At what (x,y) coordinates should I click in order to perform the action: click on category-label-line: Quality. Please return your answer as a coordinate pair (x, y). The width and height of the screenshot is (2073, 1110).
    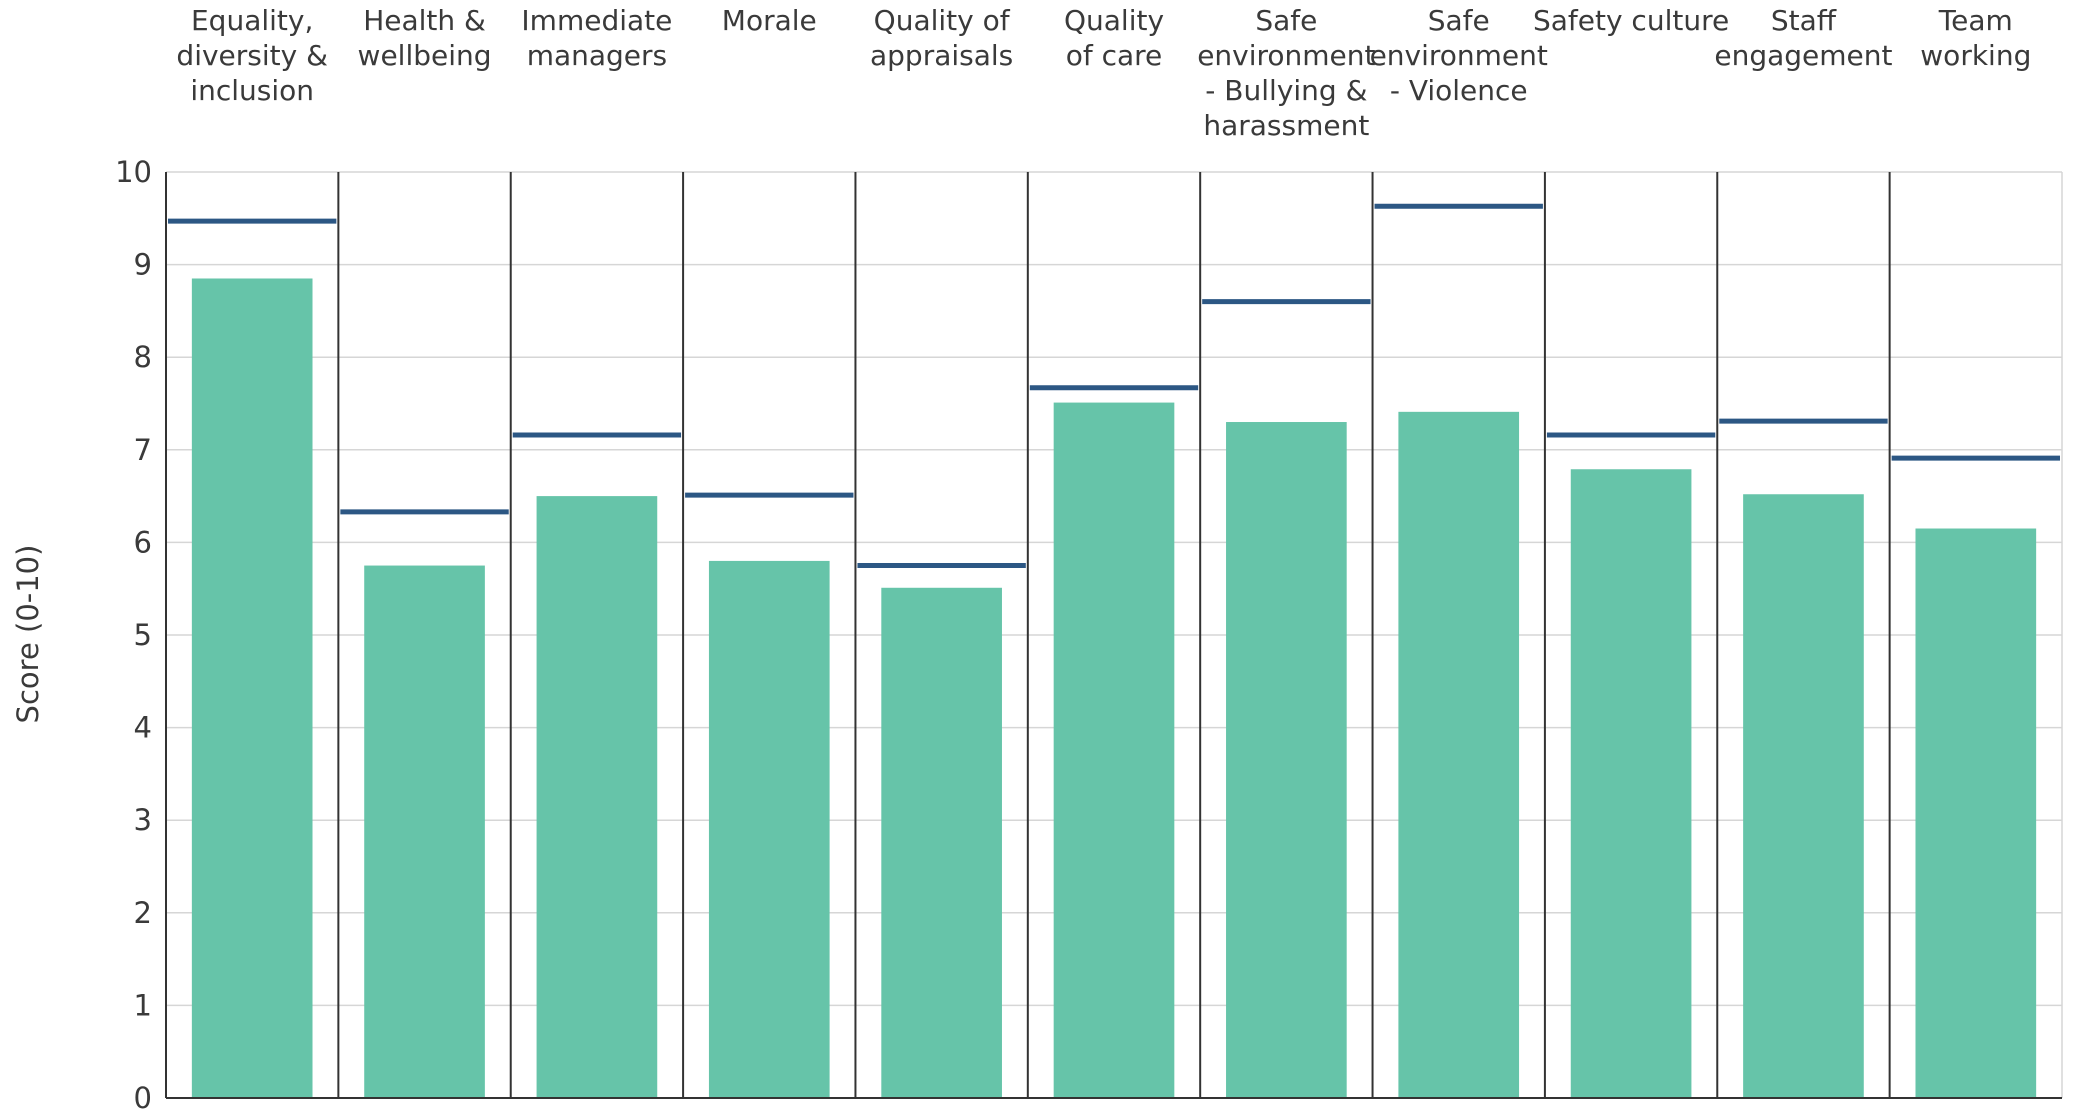
    Looking at the image, I should click on (1114, 20).